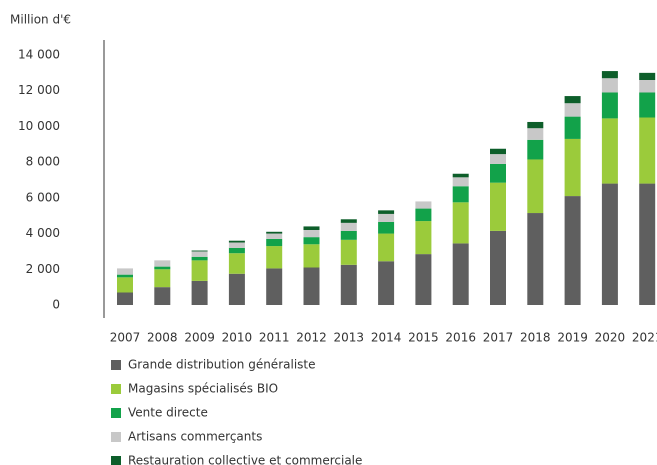  I want to click on y-tick-label: 2 000, so click(43, 269).